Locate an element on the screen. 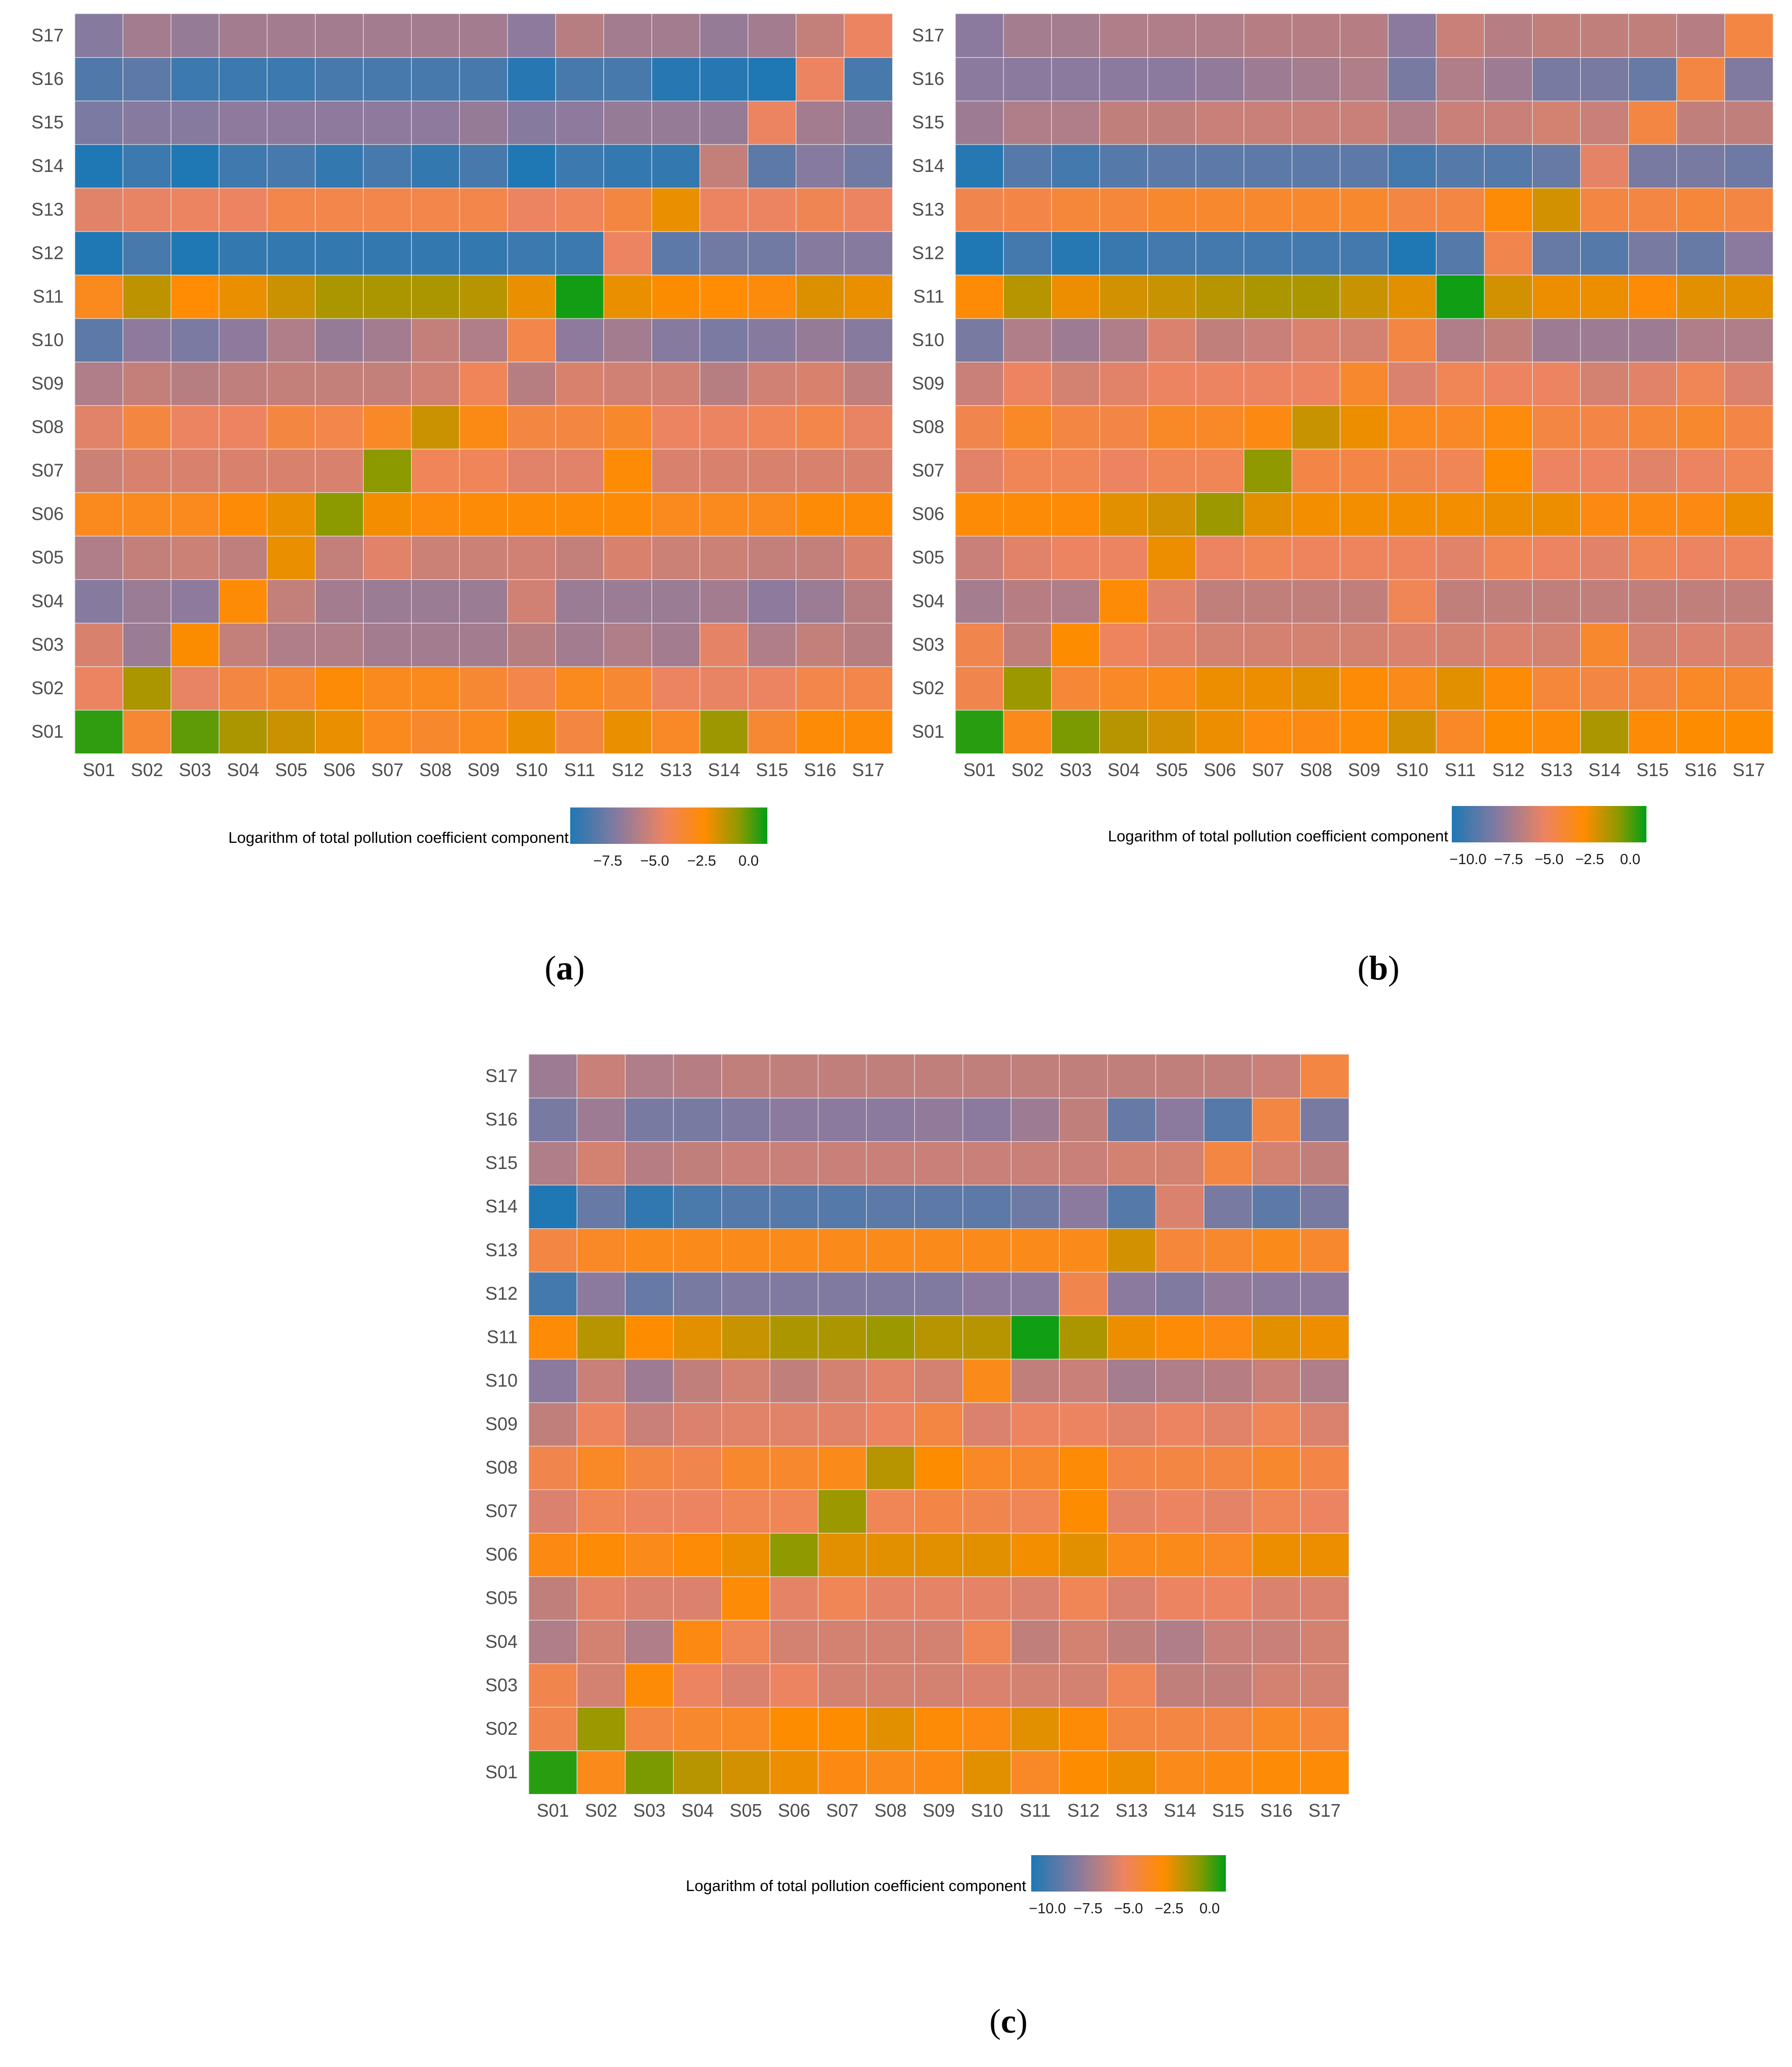  heatmap-cell-c-S17-S06 is located at coordinates (794, 1076).